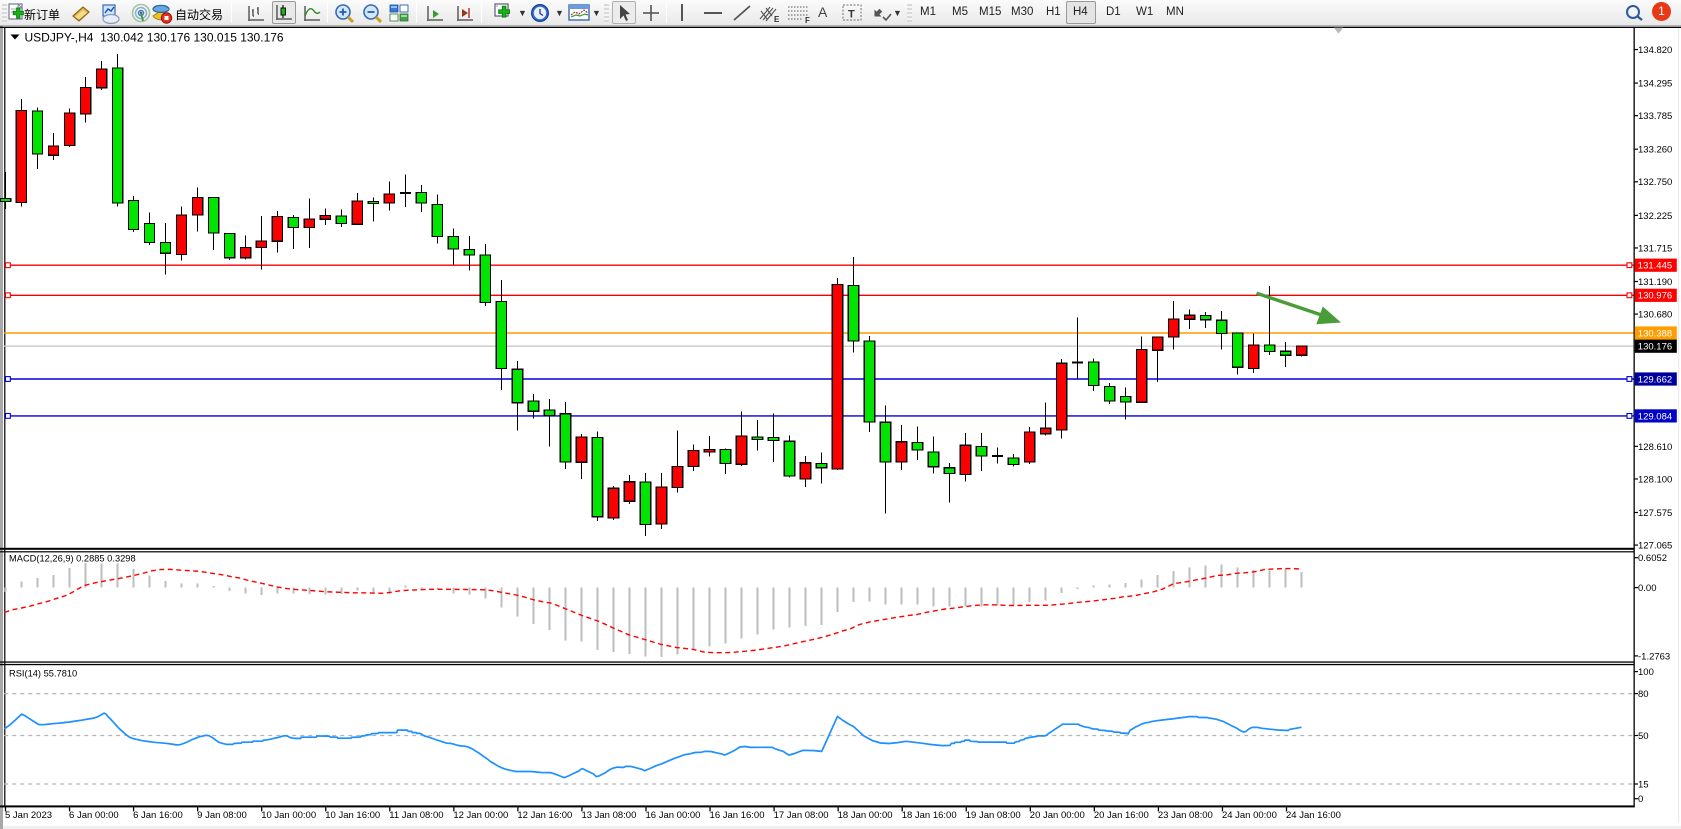  What do you see at coordinates (352, 815) in the screenshot?
I see `svg-text: 10 Jan 16:00` at bounding box center [352, 815].